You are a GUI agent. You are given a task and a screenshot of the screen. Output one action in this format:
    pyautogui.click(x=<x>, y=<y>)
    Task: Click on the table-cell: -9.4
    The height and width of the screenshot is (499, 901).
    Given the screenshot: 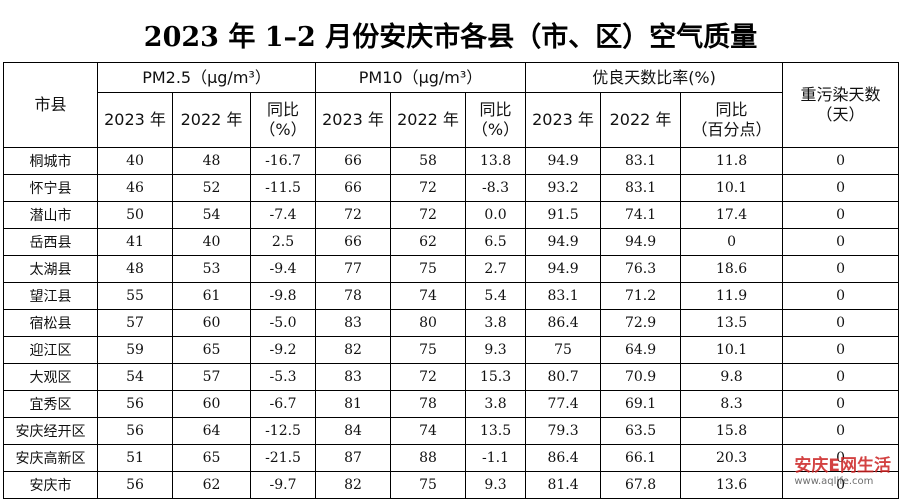 What is the action you would take?
    pyautogui.click(x=283, y=269)
    